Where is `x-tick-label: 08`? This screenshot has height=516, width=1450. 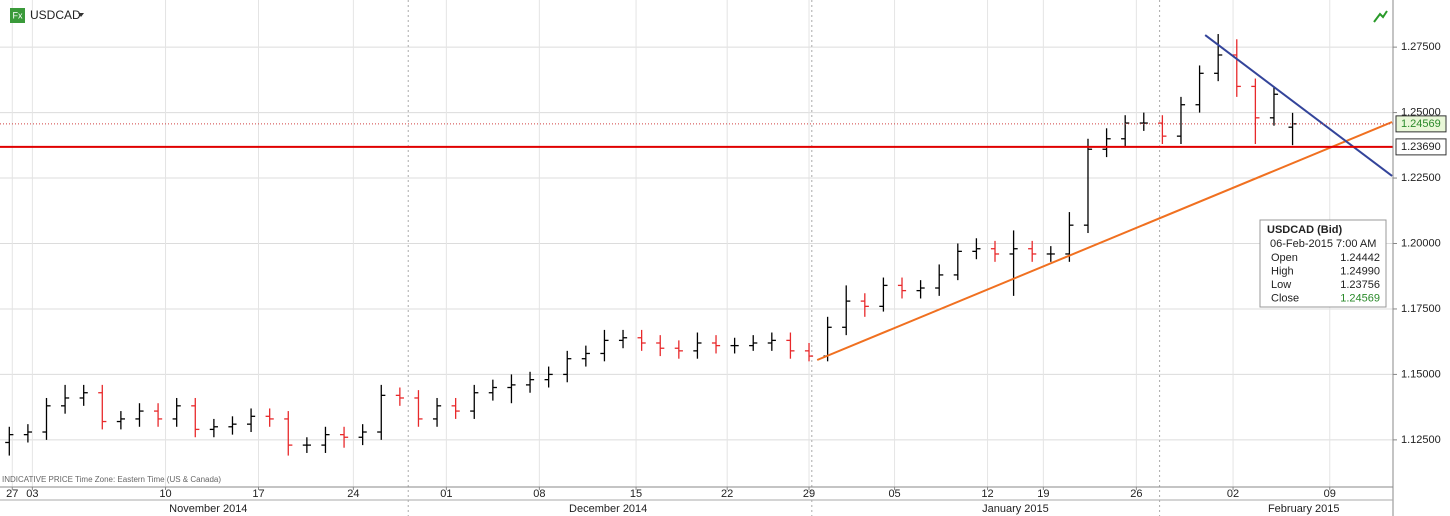 x-tick-label: 08 is located at coordinates (539, 494).